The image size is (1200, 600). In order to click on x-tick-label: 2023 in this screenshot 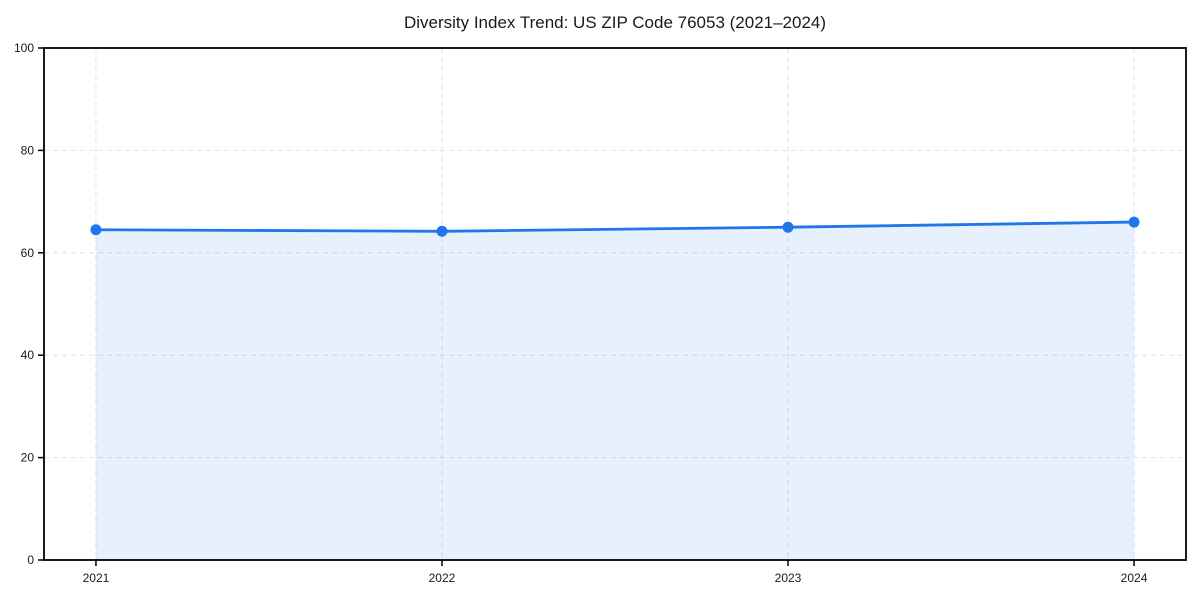, I will do `click(788, 578)`.